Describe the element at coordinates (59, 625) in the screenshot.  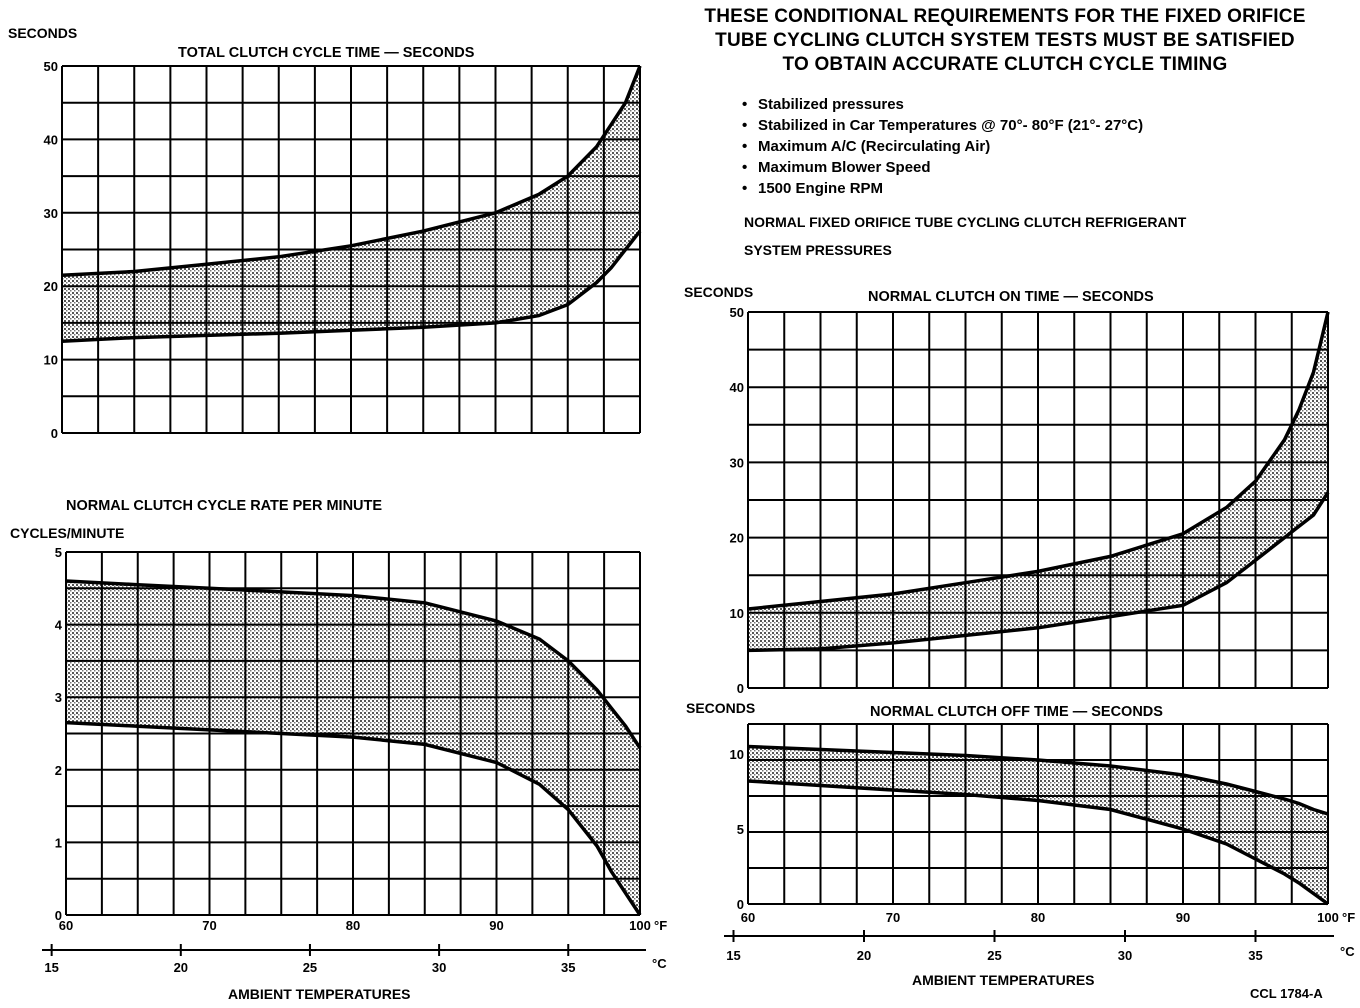
I see `chart2-ytick-label: 4` at that location.